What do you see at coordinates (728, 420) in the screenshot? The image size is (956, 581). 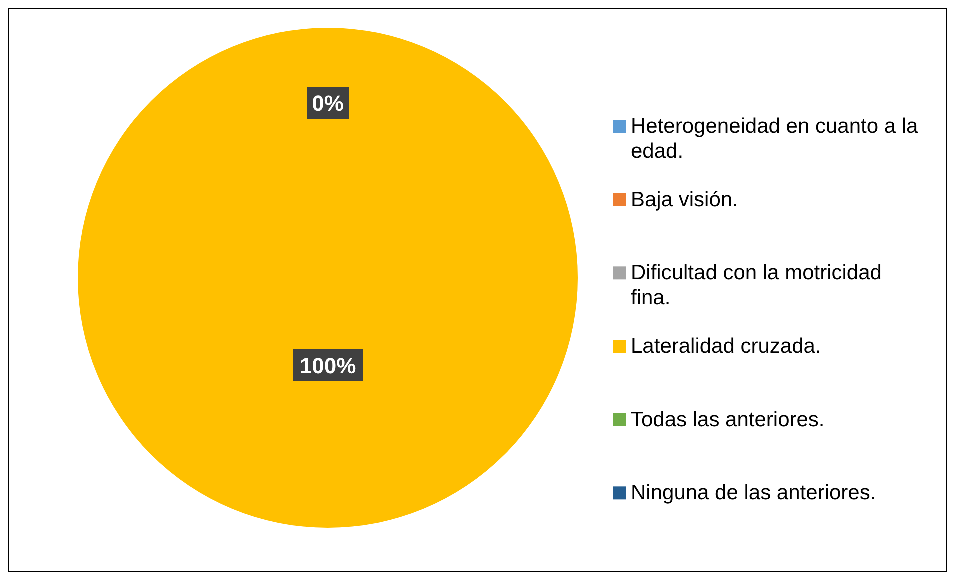 I see `legend-label: Todas las anteriores.` at bounding box center [728, 420].